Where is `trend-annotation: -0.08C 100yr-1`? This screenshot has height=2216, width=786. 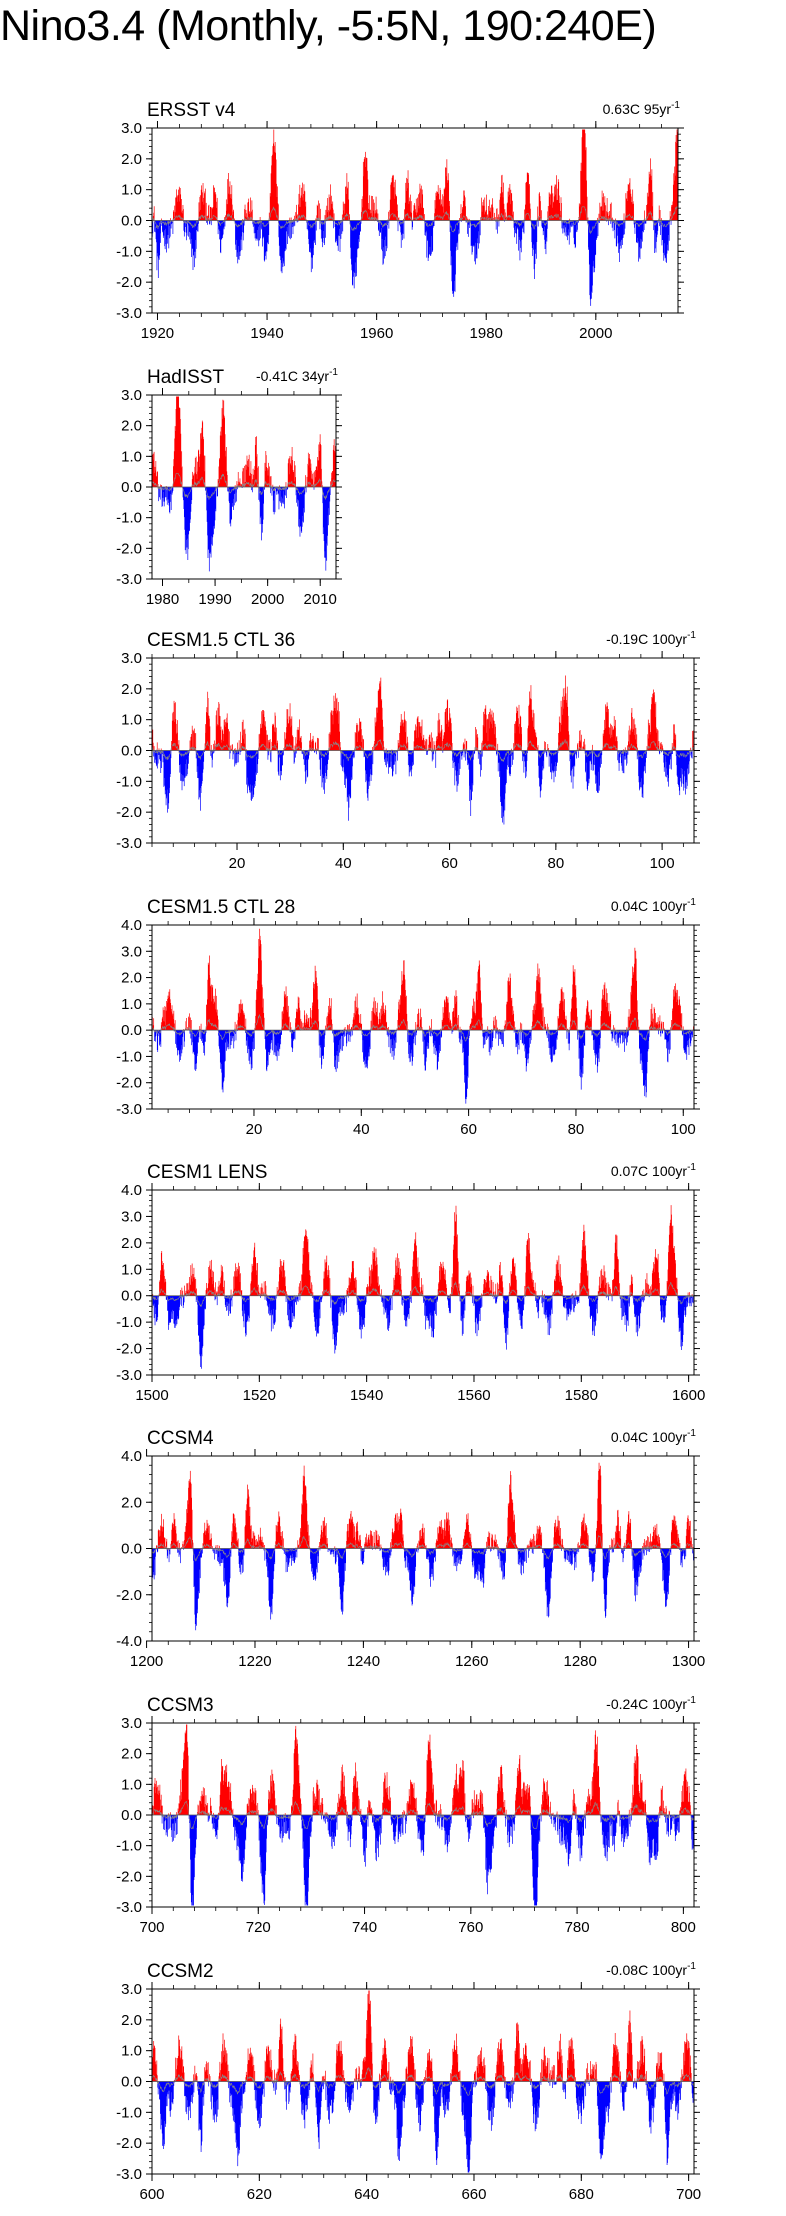 trend-annotation: -0.08C 100yr-1 is located at coordinates (651, 1969).